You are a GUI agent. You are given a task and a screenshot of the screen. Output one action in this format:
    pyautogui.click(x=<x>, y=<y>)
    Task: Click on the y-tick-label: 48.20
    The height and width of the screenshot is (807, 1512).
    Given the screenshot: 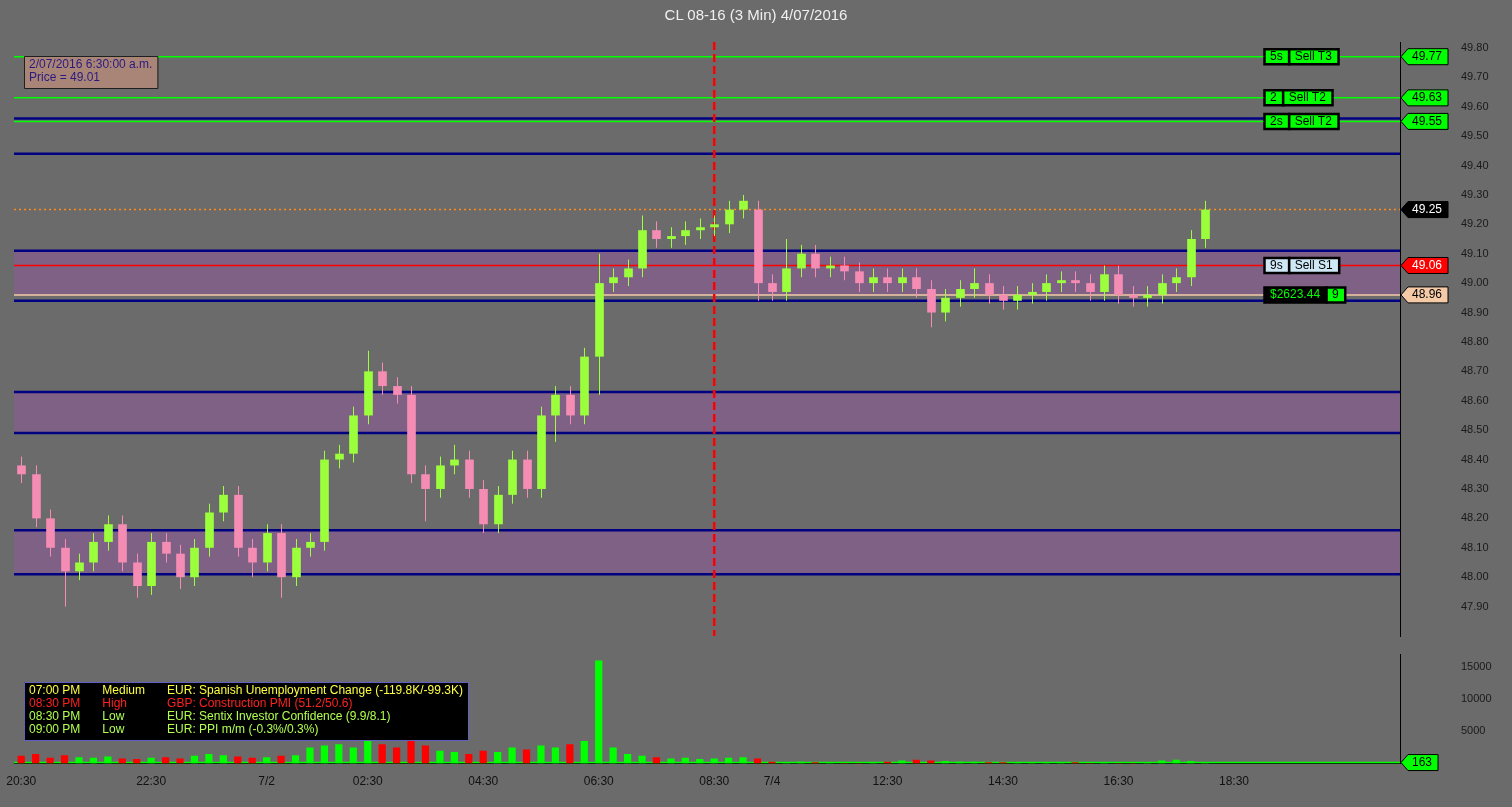 What is the action you would take?
    pyautogui.click(x=1475, y=517)
    